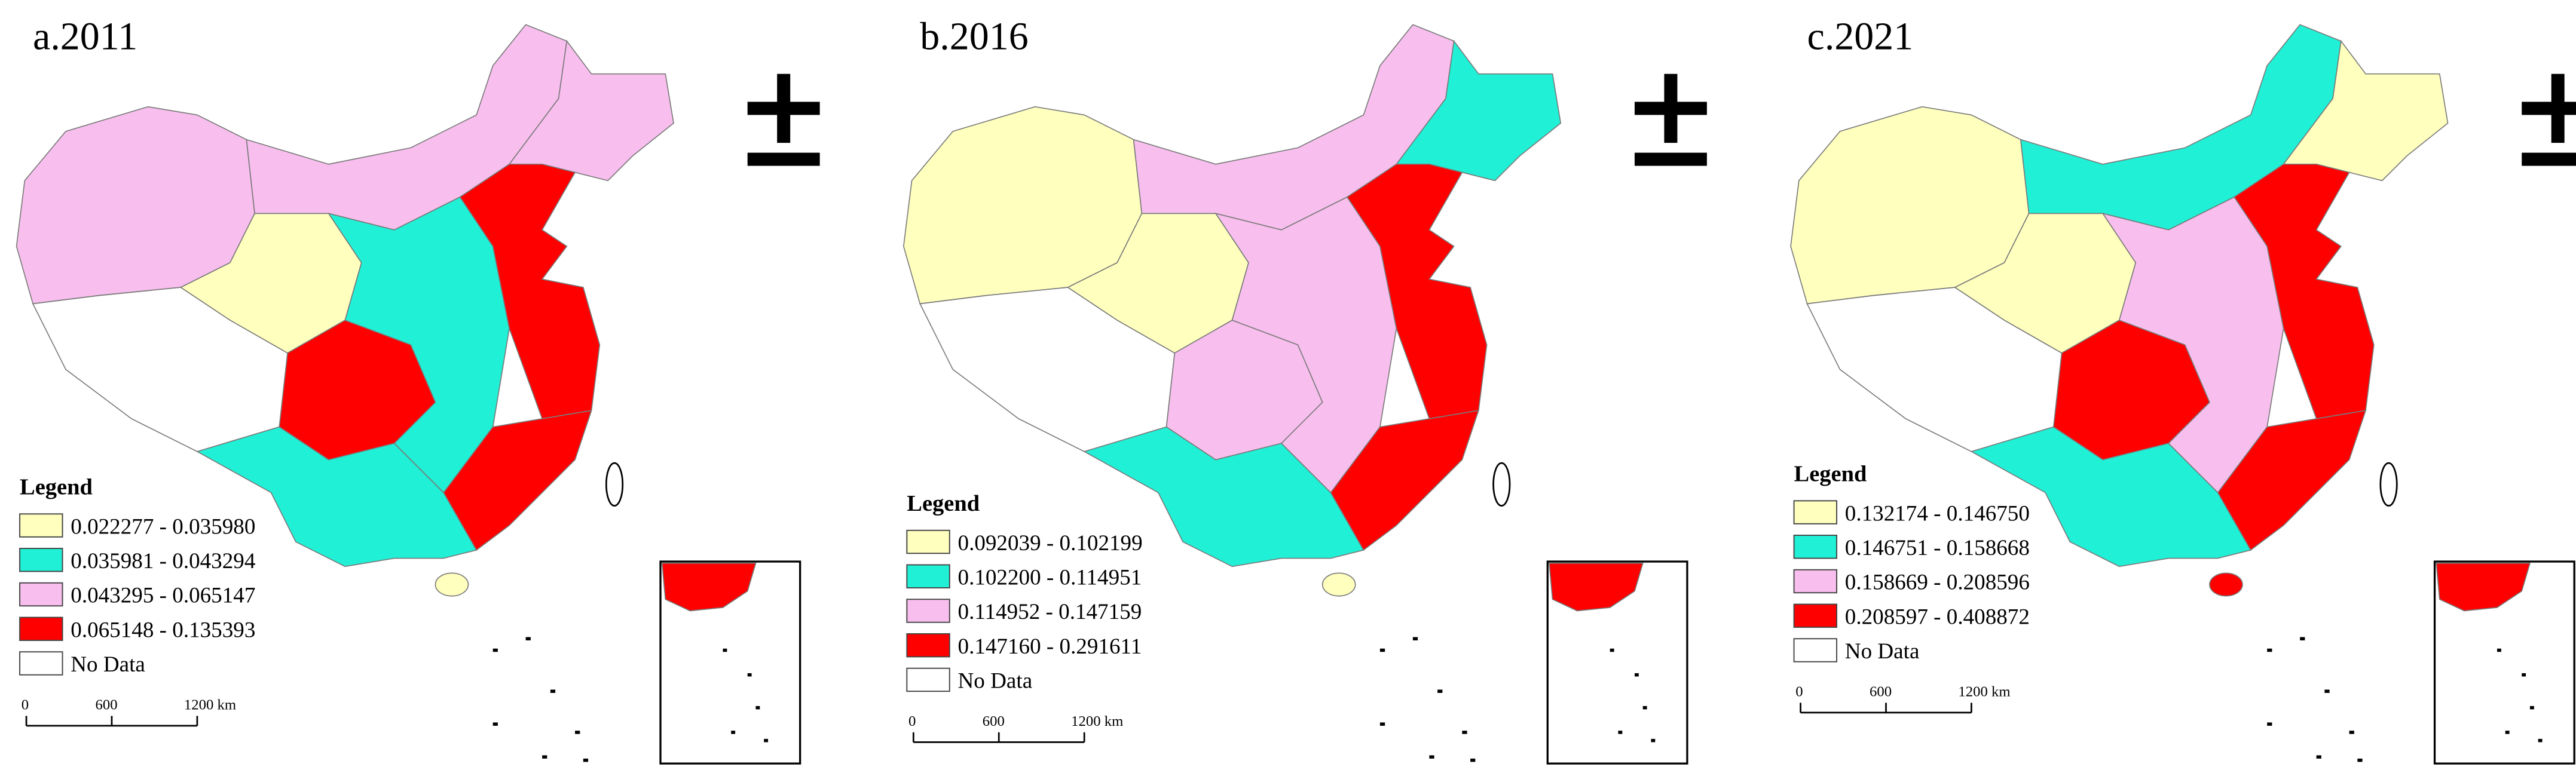 The height and width of the screenshot is (776, 2576). What do you see at coordinates (974, 36) in the screenshot?
I see `panel-title: b.2016` at bounding box center [974, 36].